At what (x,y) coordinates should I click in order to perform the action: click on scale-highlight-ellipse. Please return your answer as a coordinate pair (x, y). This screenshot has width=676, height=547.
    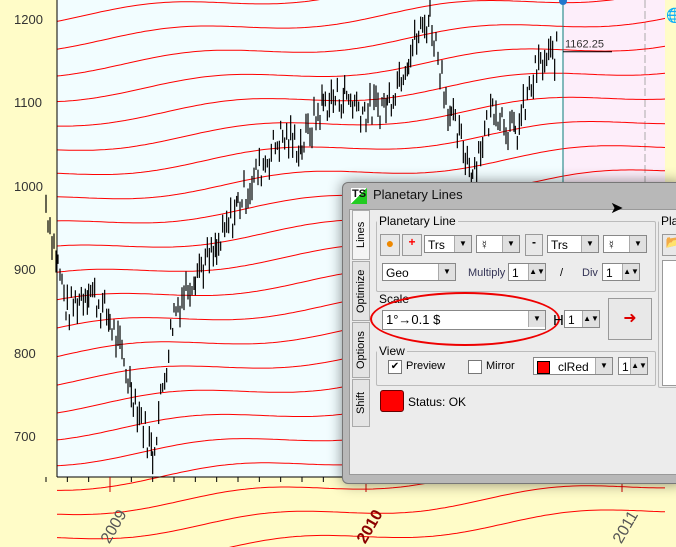
    Looking at the image, I should click on (465, 319).